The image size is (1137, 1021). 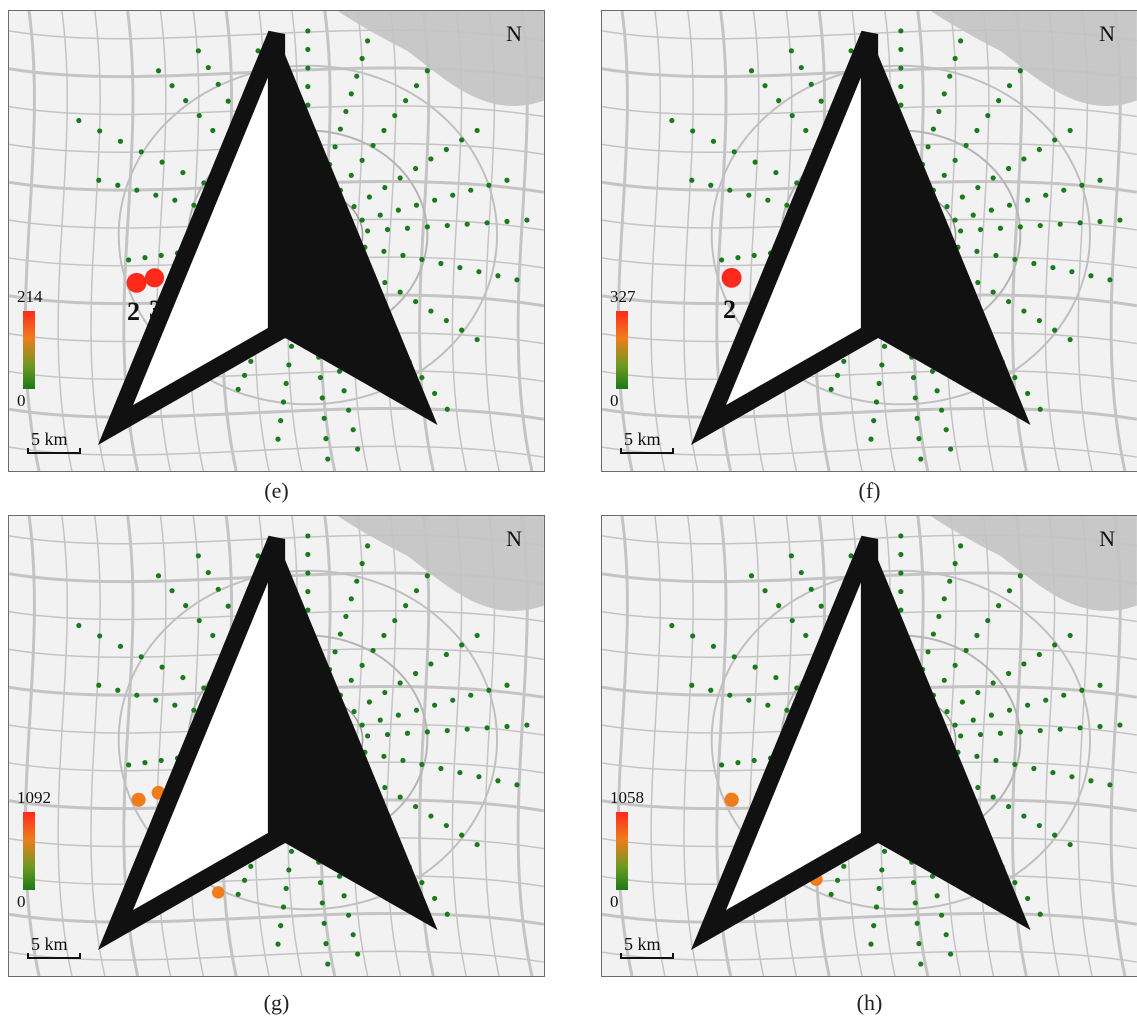 I want to click on legend-max: 214, so click(x=30, y=296).